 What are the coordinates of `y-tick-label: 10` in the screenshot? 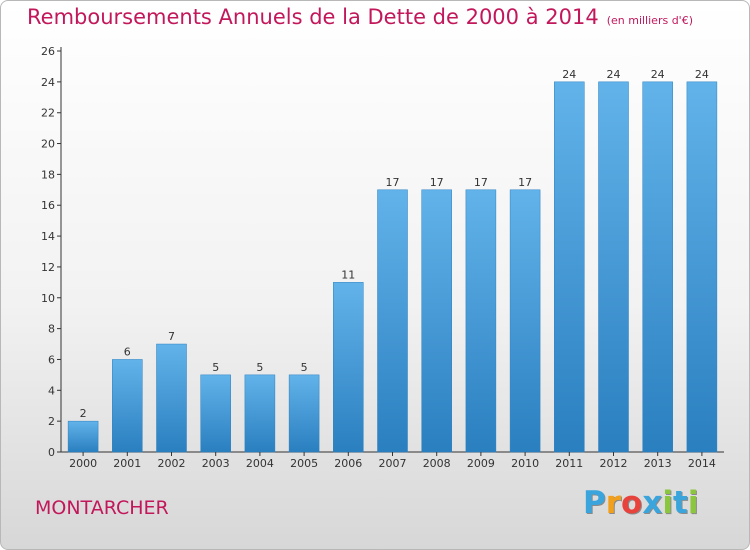 It's located at (48, 298).